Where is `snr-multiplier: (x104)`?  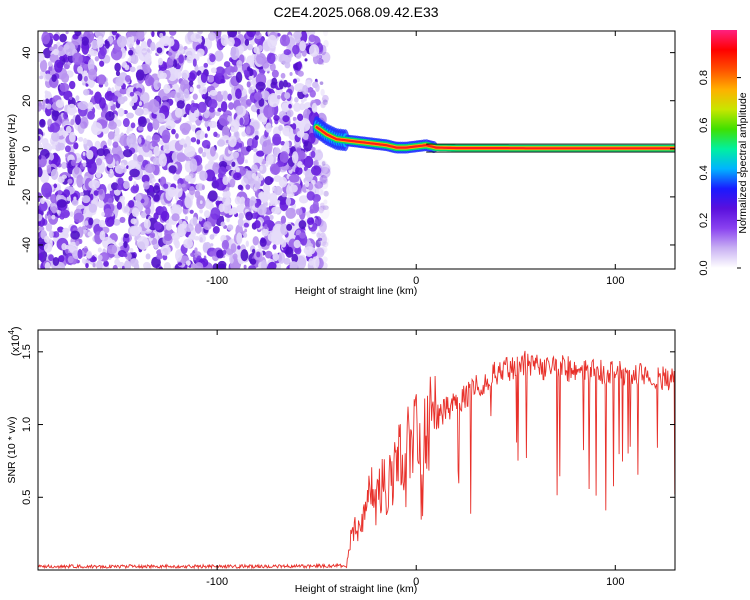 snr-multiplier: (x104) is located at coordinates (14, 341).